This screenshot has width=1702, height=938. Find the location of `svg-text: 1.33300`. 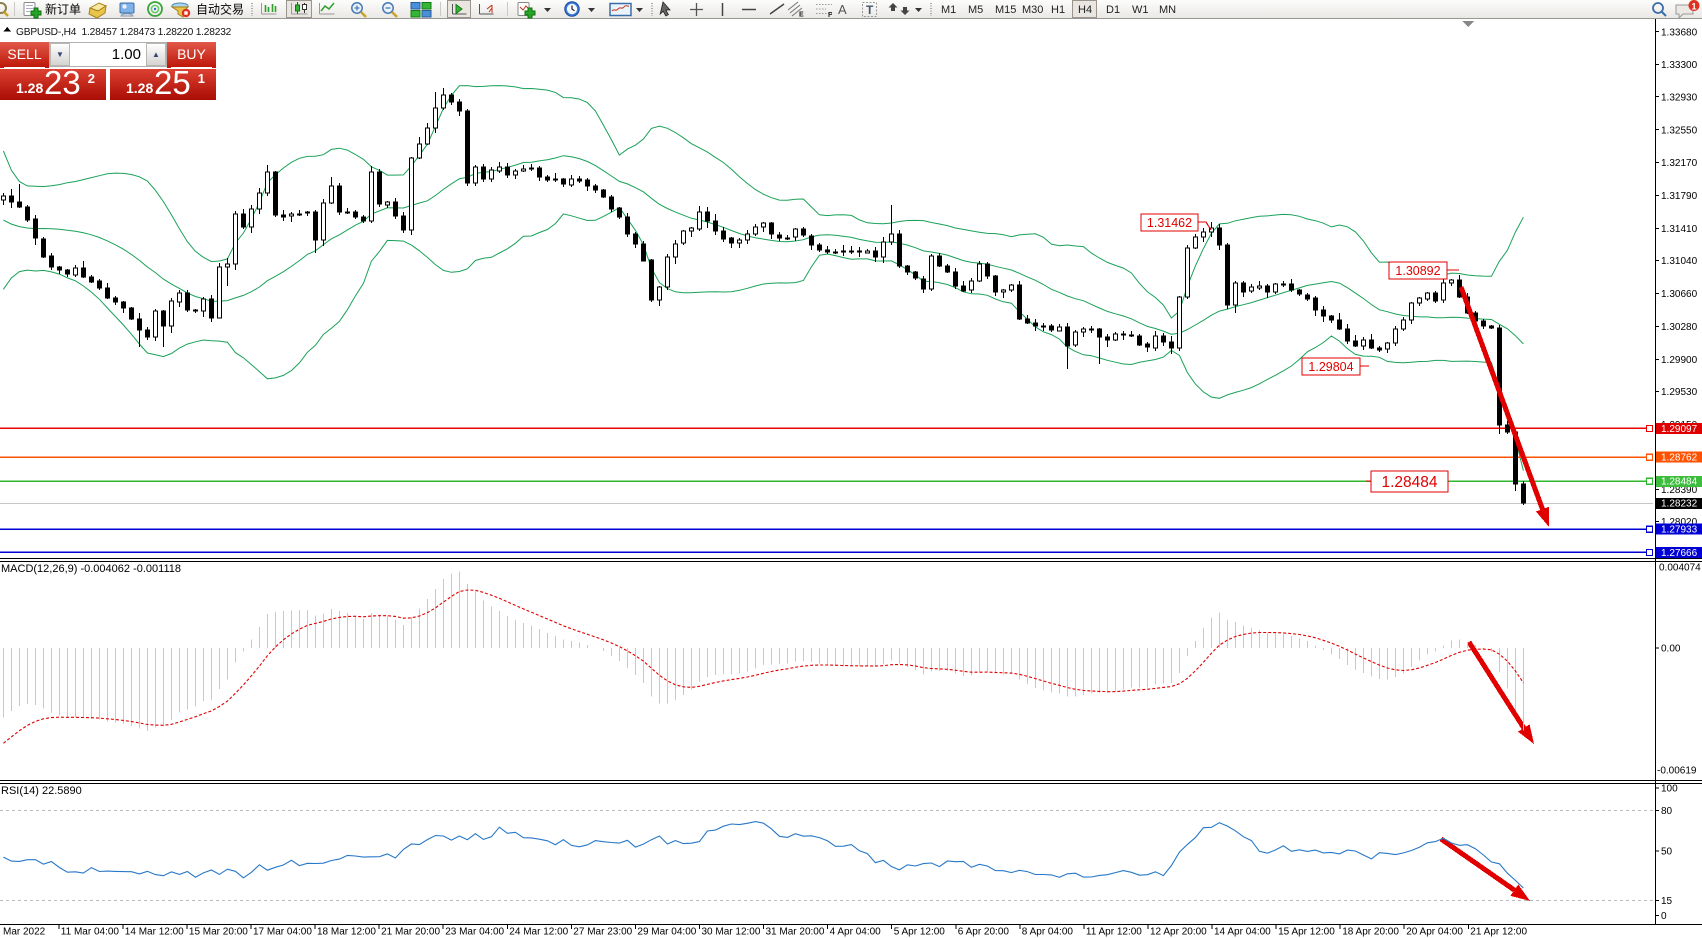

svg-text: 1.33300 is located at coordinates (1679, 65).